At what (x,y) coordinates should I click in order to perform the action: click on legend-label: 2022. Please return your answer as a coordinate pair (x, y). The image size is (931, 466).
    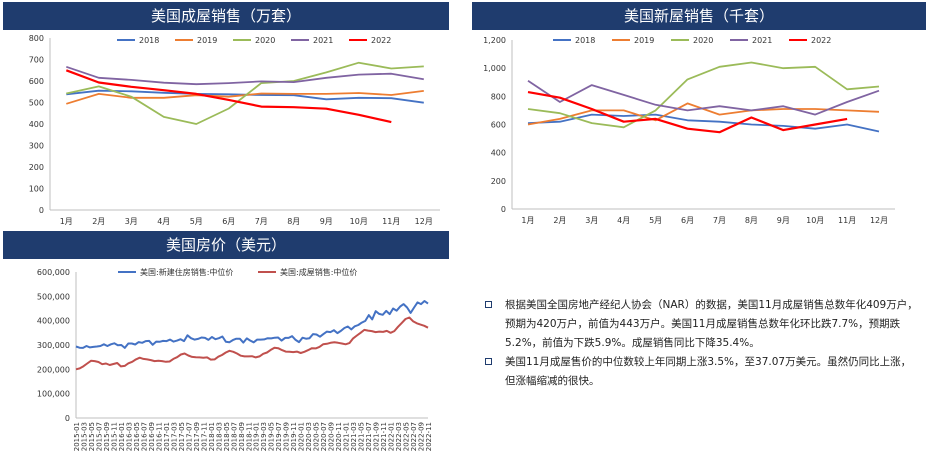
    Looking at the image, I should click on (821, 40).